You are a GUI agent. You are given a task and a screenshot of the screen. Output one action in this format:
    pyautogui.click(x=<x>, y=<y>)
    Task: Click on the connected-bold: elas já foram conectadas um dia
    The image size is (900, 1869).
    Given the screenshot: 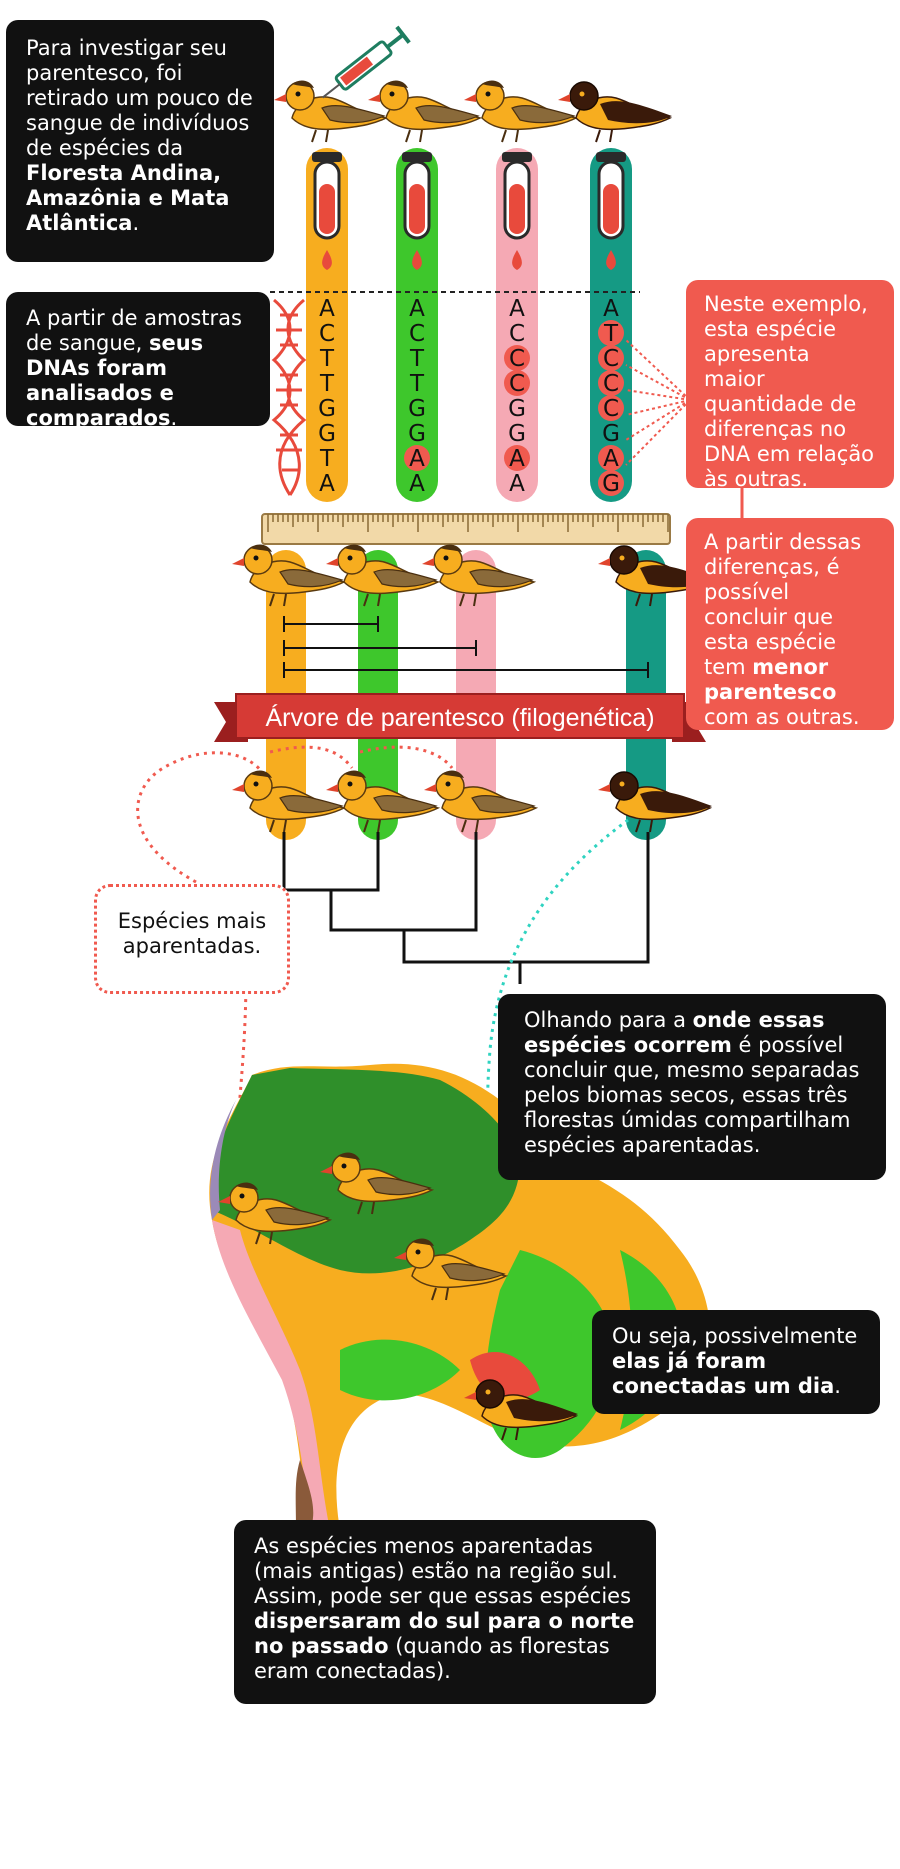 What is the action you would take?
    pyautogui.click(x=723, y=1373)
    